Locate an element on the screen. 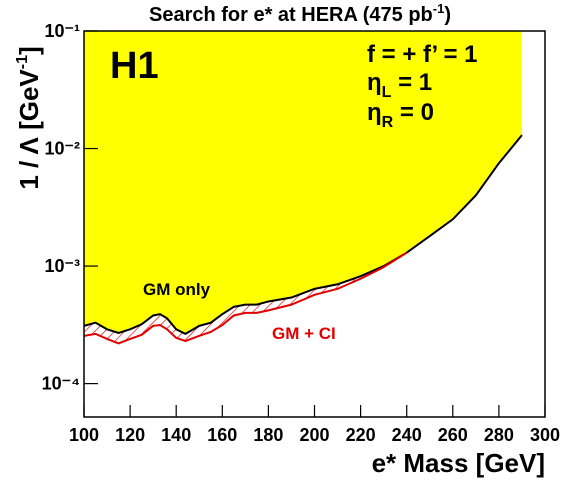  annotation-base: f = + f’ = 1 is located at coordinates (422, 54).